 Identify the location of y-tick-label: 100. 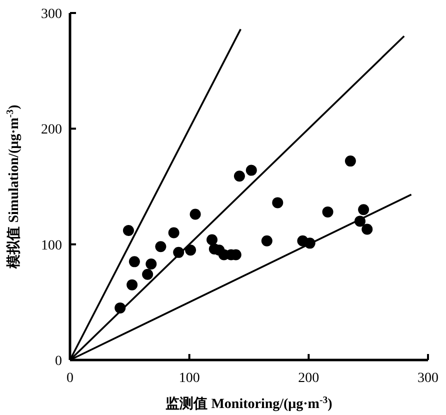
(51, 246).